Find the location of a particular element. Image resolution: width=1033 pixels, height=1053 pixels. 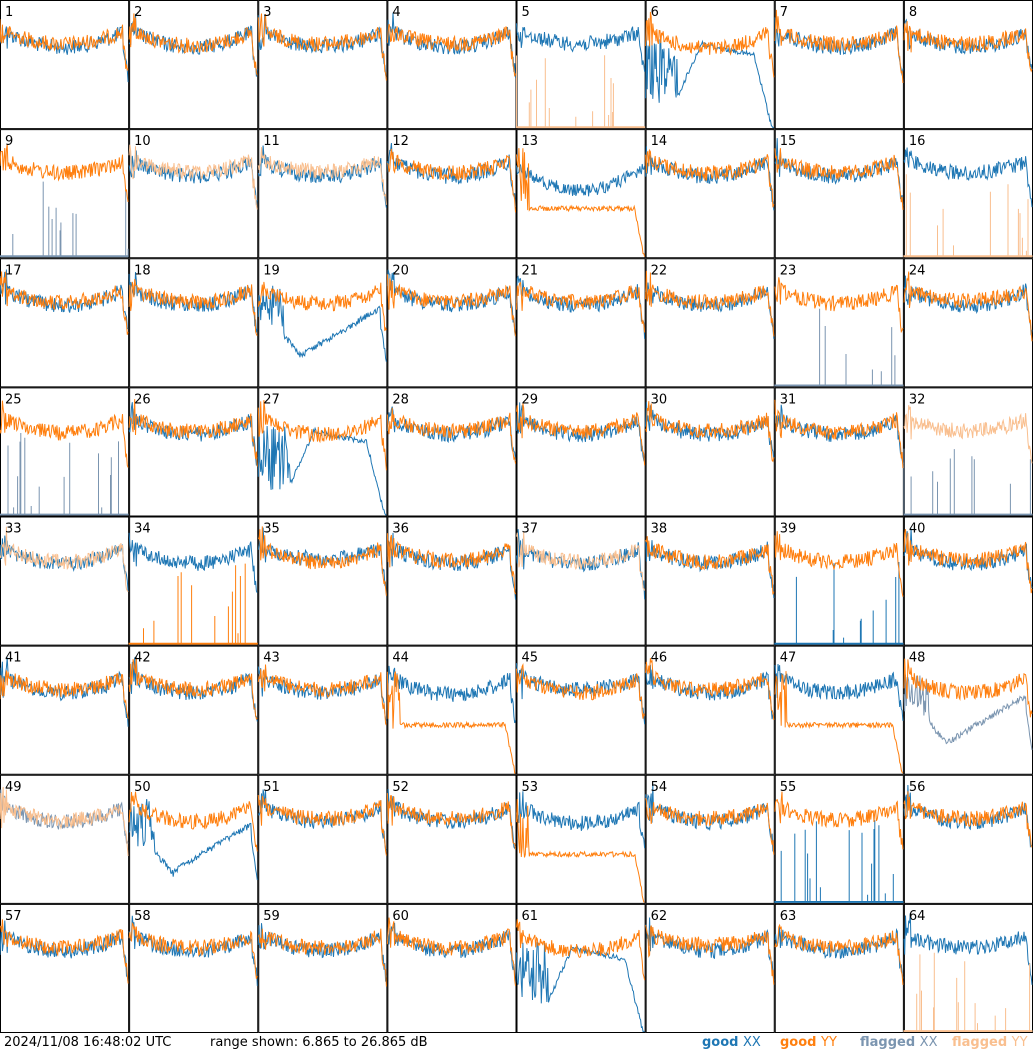

panel-47: 47 is located at coordinates (839, 710).